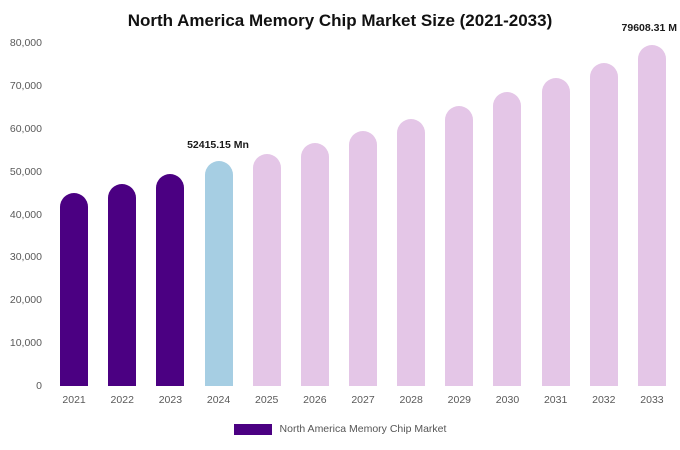 This screenshot has height=450, width=680. I want to click on bar-2031, so click(555, 231).